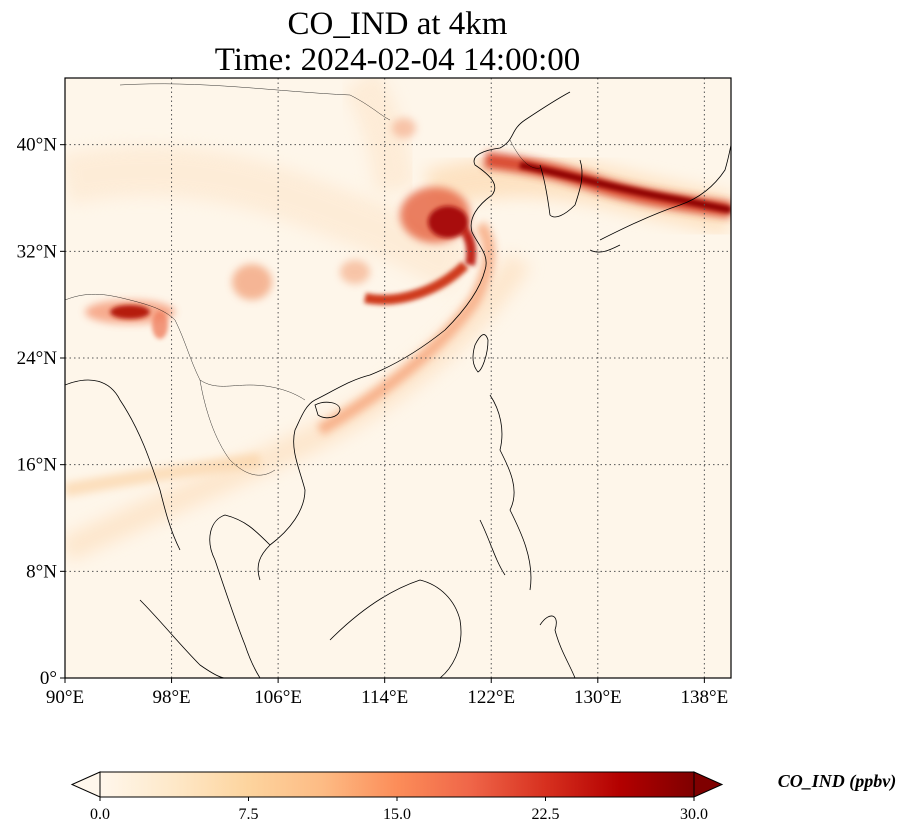 The image size is (915, 836). Describe the element at coordinates (397, 814) in the screenshot. I see `colorbar-tick-label: 15.0` at that location.